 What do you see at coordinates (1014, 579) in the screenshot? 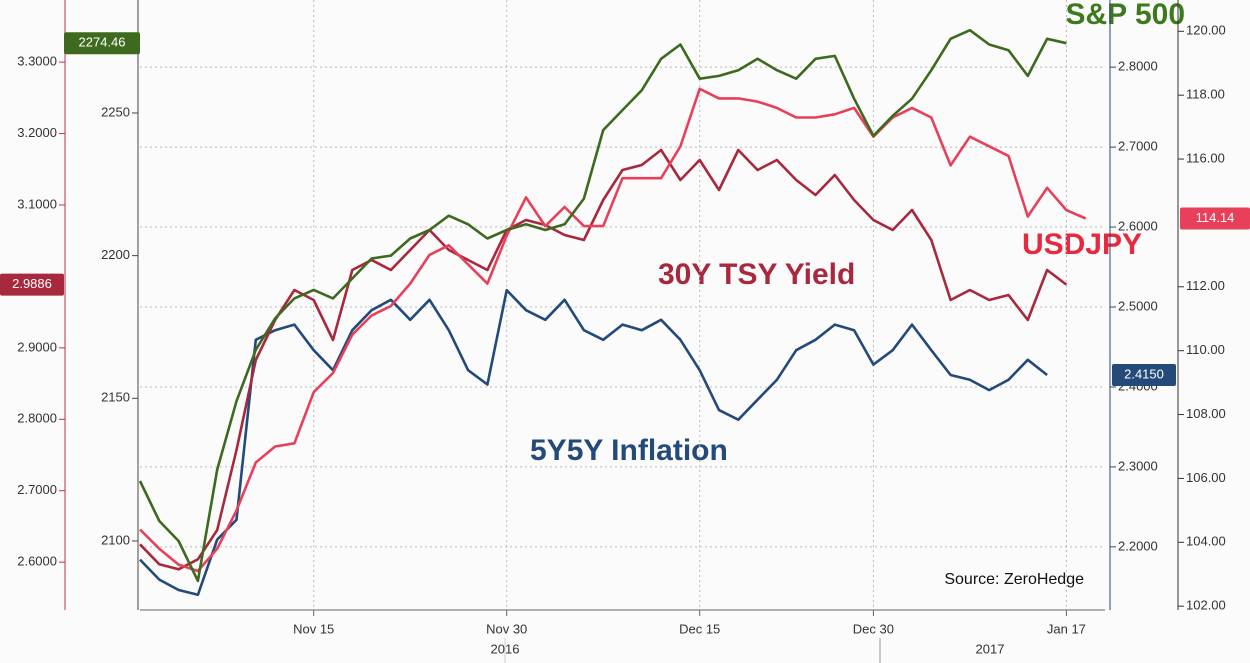
I see `source: Source: ZeroHedge` at bounding box center [1014, 579].